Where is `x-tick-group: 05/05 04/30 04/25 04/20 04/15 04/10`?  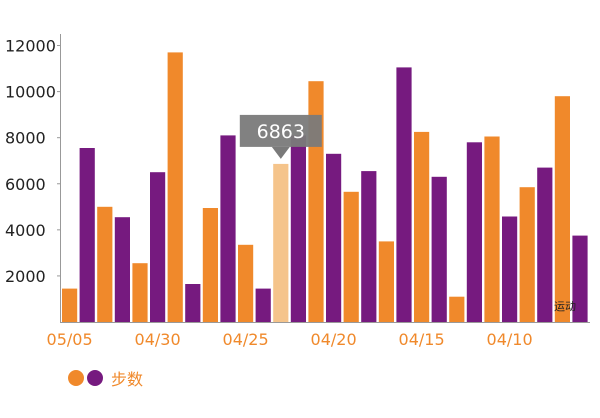
x-tick-group: 05/05 04/30 04/25 04/20 04/15 04/10 is located at coordinates (290, 339).